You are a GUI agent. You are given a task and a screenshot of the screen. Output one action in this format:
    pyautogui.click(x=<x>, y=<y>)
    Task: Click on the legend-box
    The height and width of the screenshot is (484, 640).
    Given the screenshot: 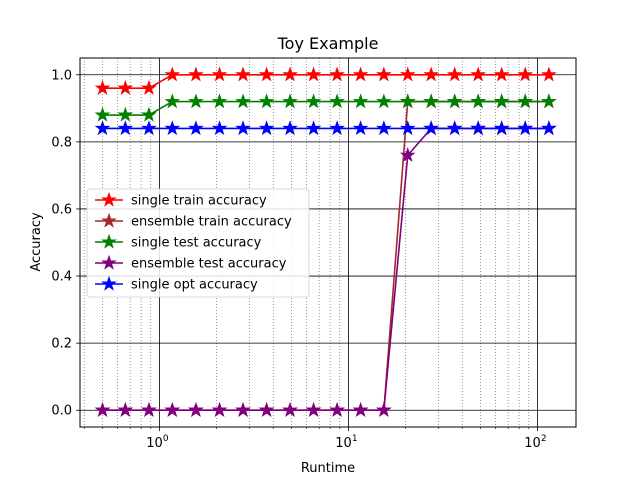 What is the action you would take?
    pyautogui.click(x=198, y=243)
    